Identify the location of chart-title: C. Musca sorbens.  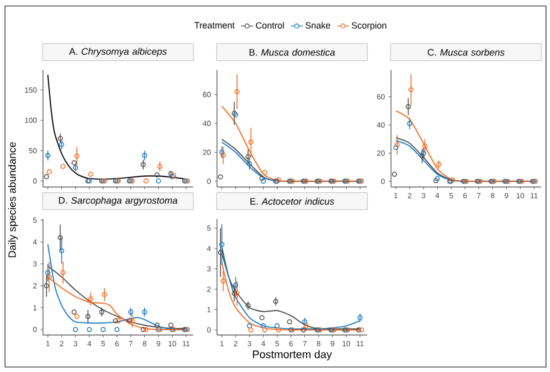
(466, 52).